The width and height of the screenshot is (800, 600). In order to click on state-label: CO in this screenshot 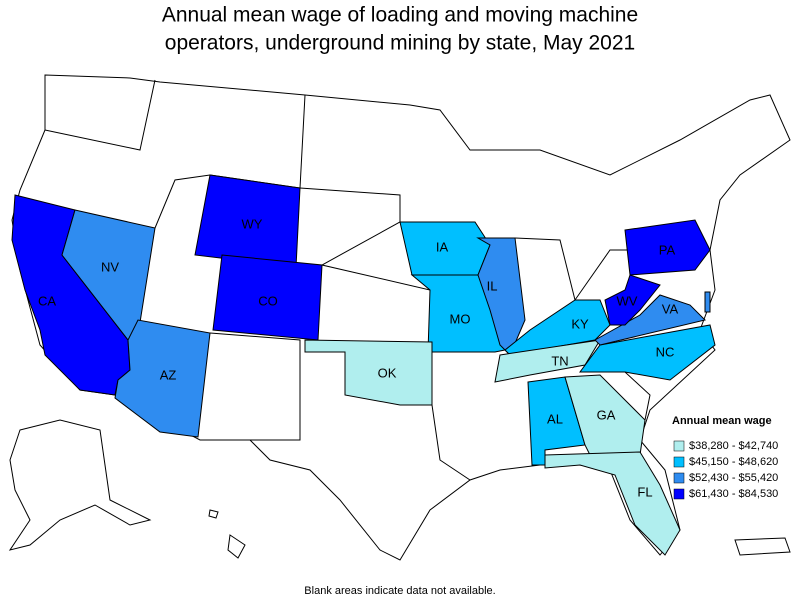, I will do `click(268, 300)`.